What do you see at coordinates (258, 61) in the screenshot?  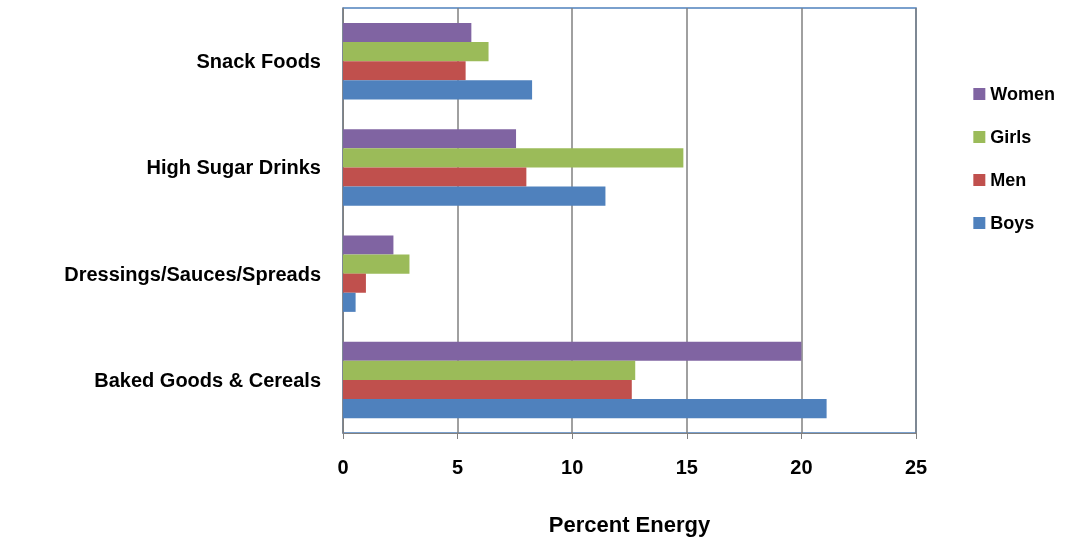 I see `y-tick-label: Snack Foods` at bounding box center [258, 61].